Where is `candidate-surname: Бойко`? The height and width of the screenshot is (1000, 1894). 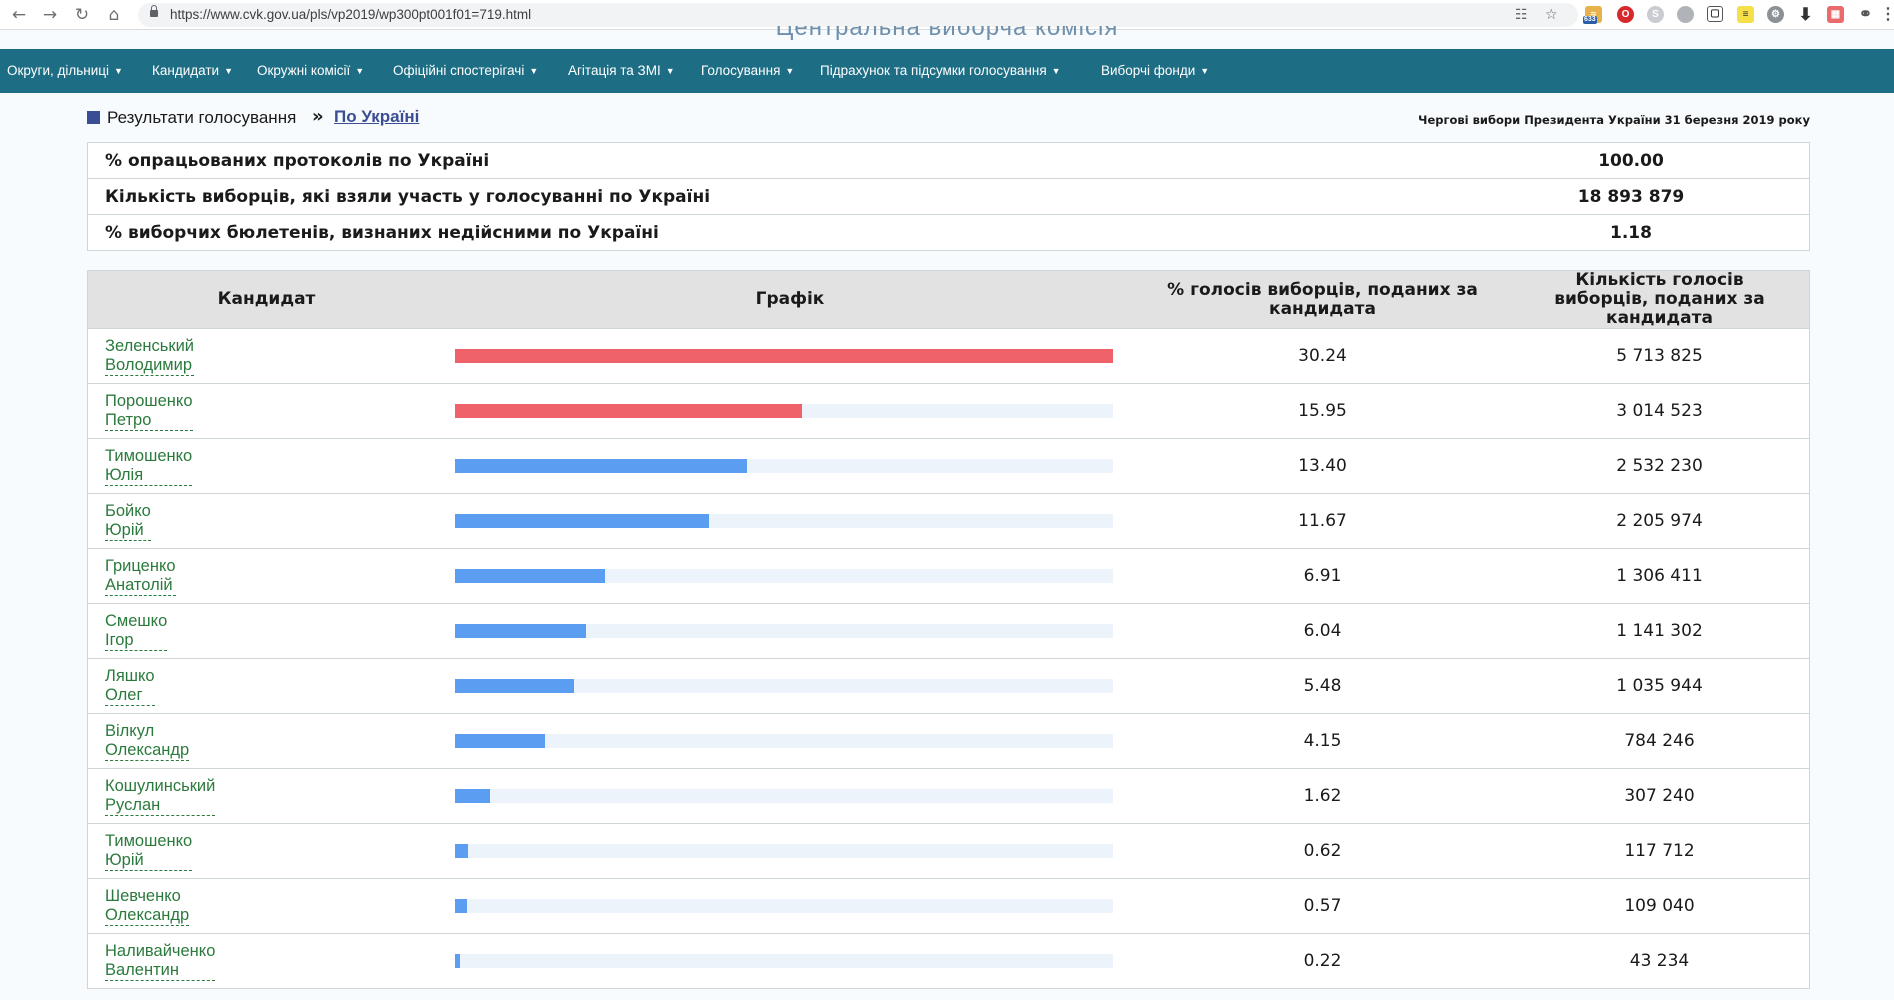
candidate-surname: Бойко is located at coordinates (128, 510).